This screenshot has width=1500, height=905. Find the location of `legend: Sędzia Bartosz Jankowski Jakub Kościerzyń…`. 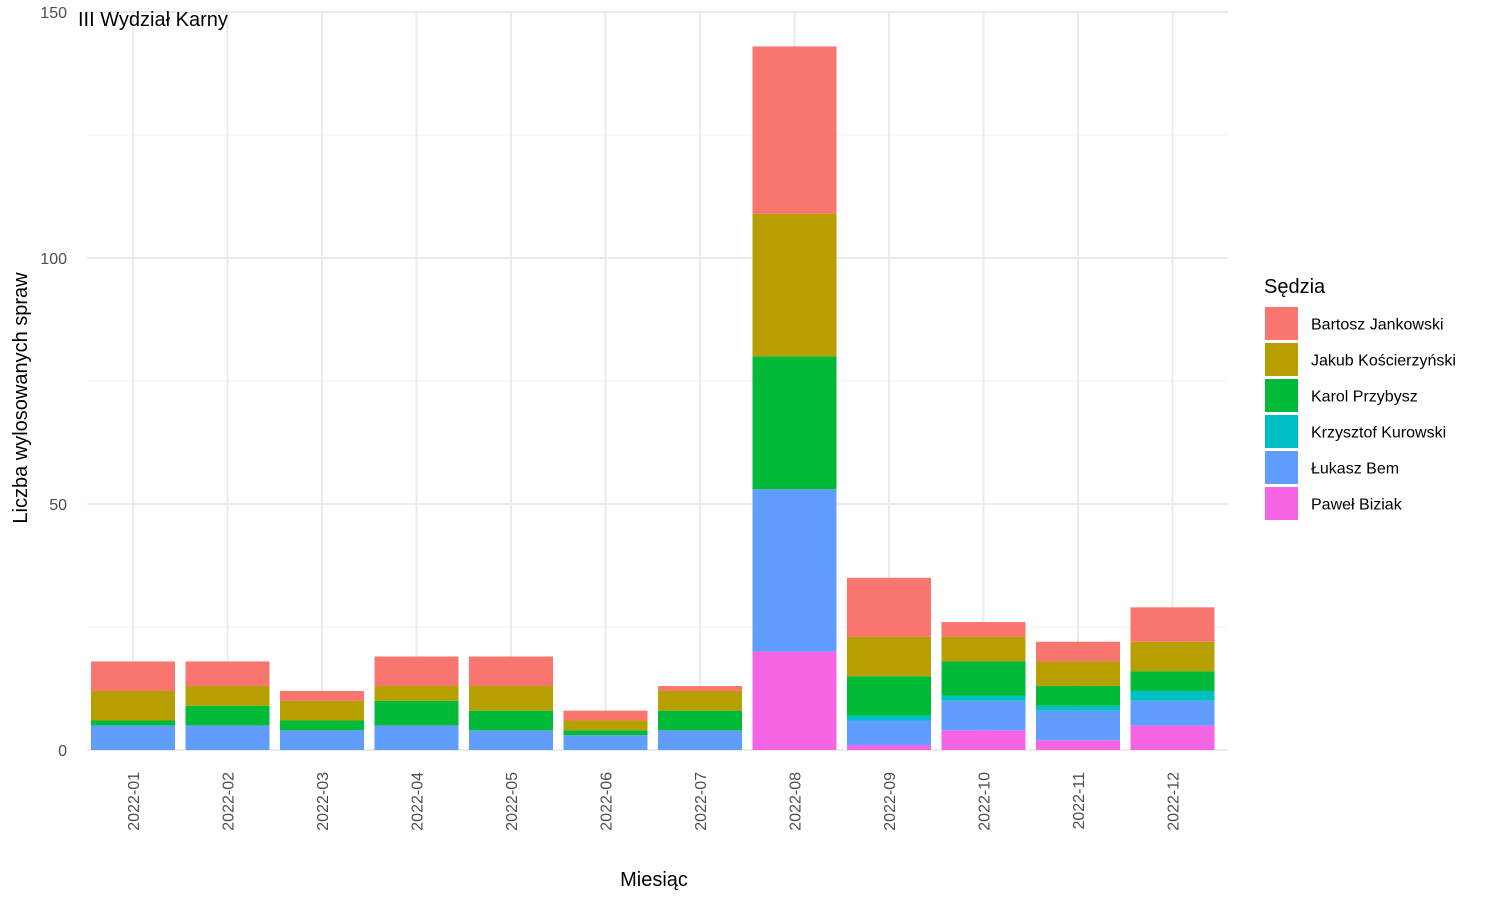

legend: Sędzia Bartosz Jankowski Jakub Kościerzyń… is located at coordinates (1360, 398).